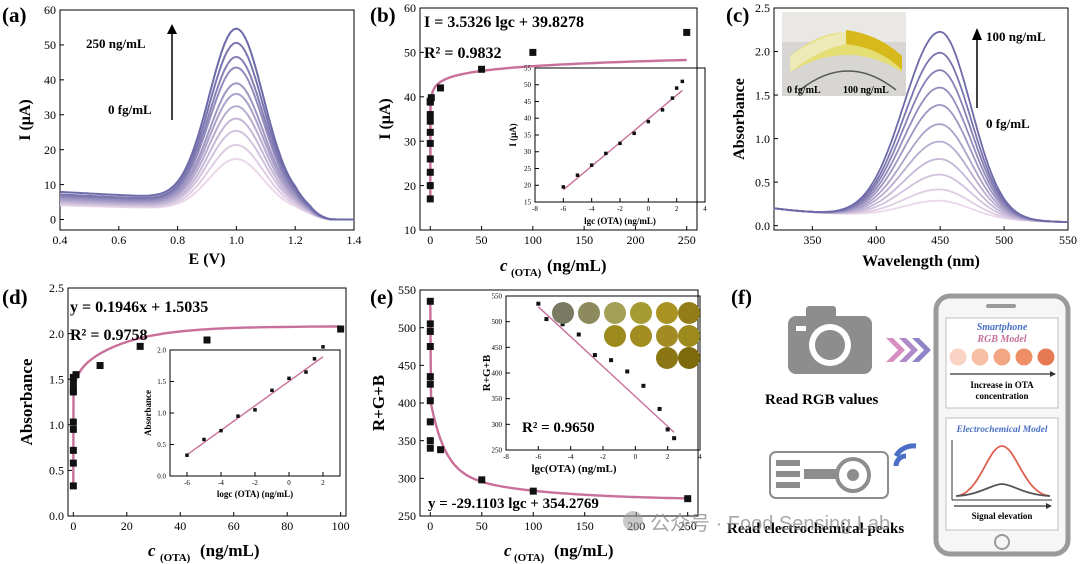 Image resolution: width=1080 pixels, height=564 pixels. What do you see at coordinates (563, 209) in the screenshot?
I see `x-tick-label: -6` at bounding box center [563, 209].